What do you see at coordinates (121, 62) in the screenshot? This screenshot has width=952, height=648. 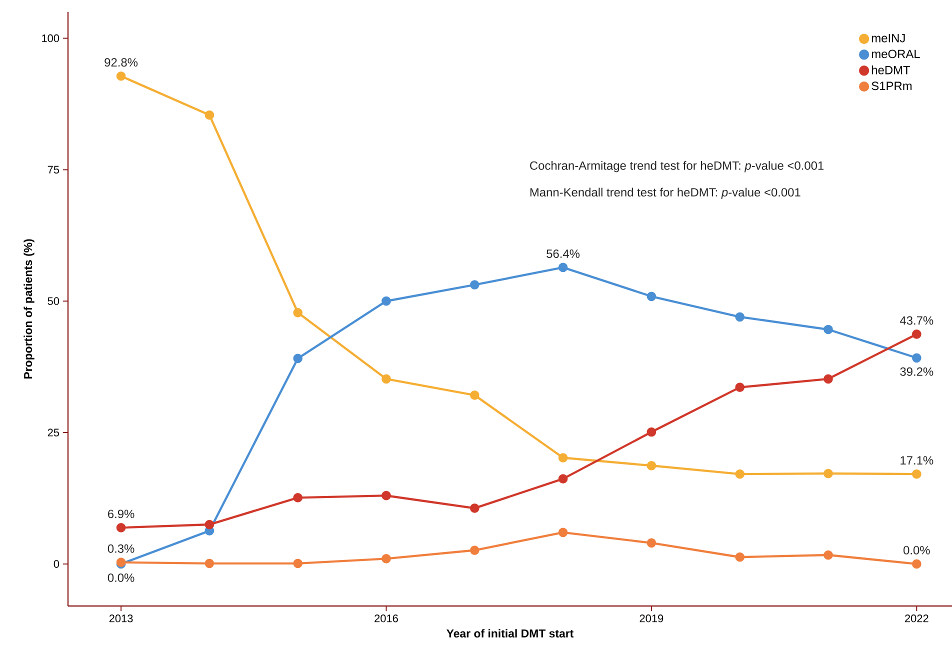 I see `annotation: 92.8%` at bounding box center [121, 62].